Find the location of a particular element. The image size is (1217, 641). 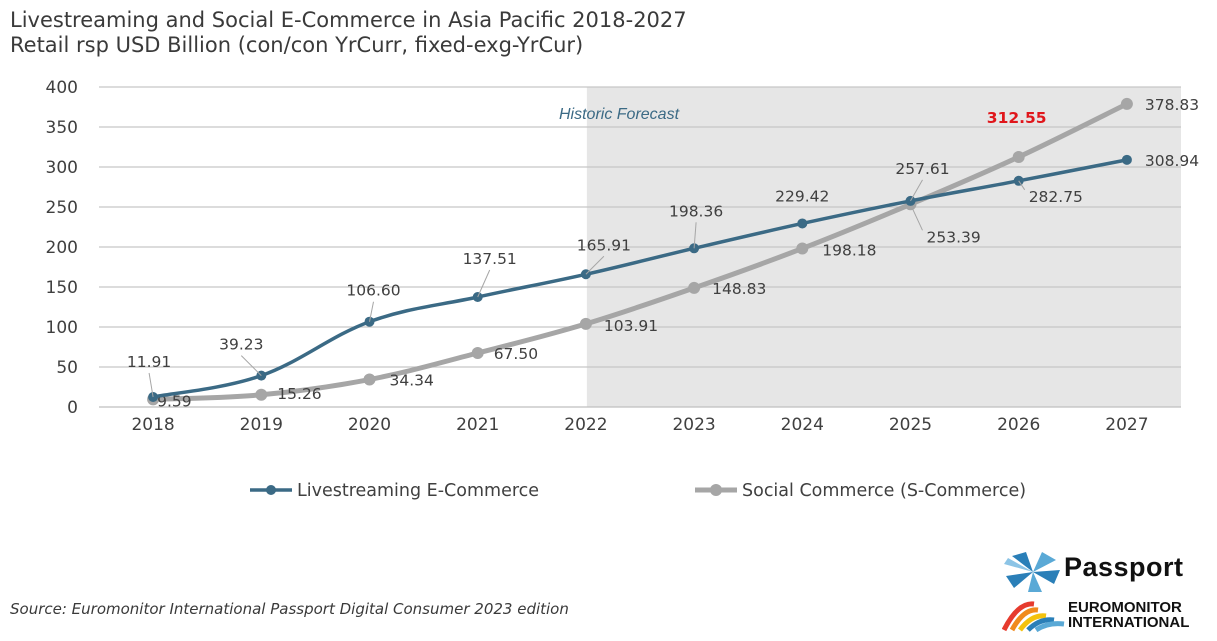

x-tick-label: 2027 is located at coordinates (1126, 425).